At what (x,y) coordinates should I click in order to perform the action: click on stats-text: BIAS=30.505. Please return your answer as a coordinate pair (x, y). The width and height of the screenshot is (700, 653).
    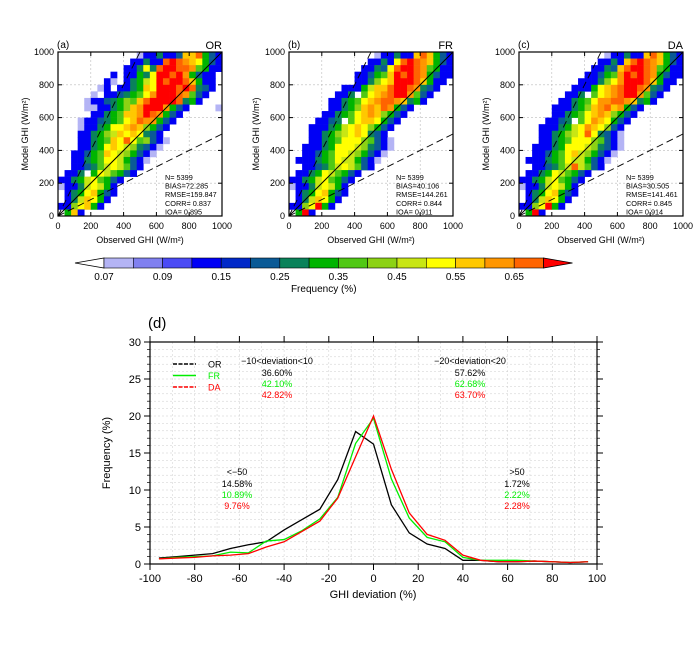
    Looking at the image, I should click on (647, 186).